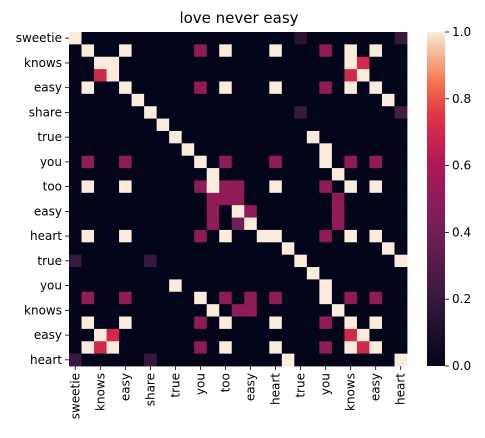  What do you see at coordinates (200, 384) in the screenshot?
I see `x-tick-label: you` at bounding box center [200, 384].